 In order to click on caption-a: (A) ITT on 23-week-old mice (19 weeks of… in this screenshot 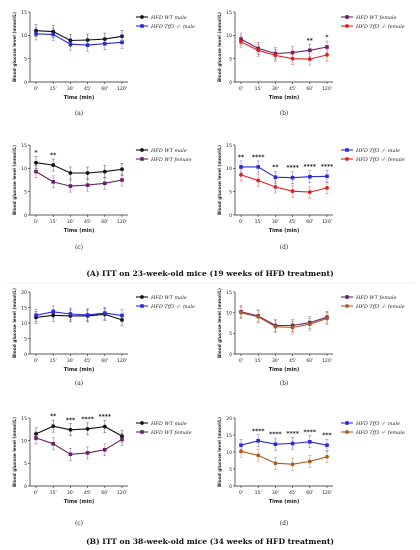, I will do `click(209, 273)`.